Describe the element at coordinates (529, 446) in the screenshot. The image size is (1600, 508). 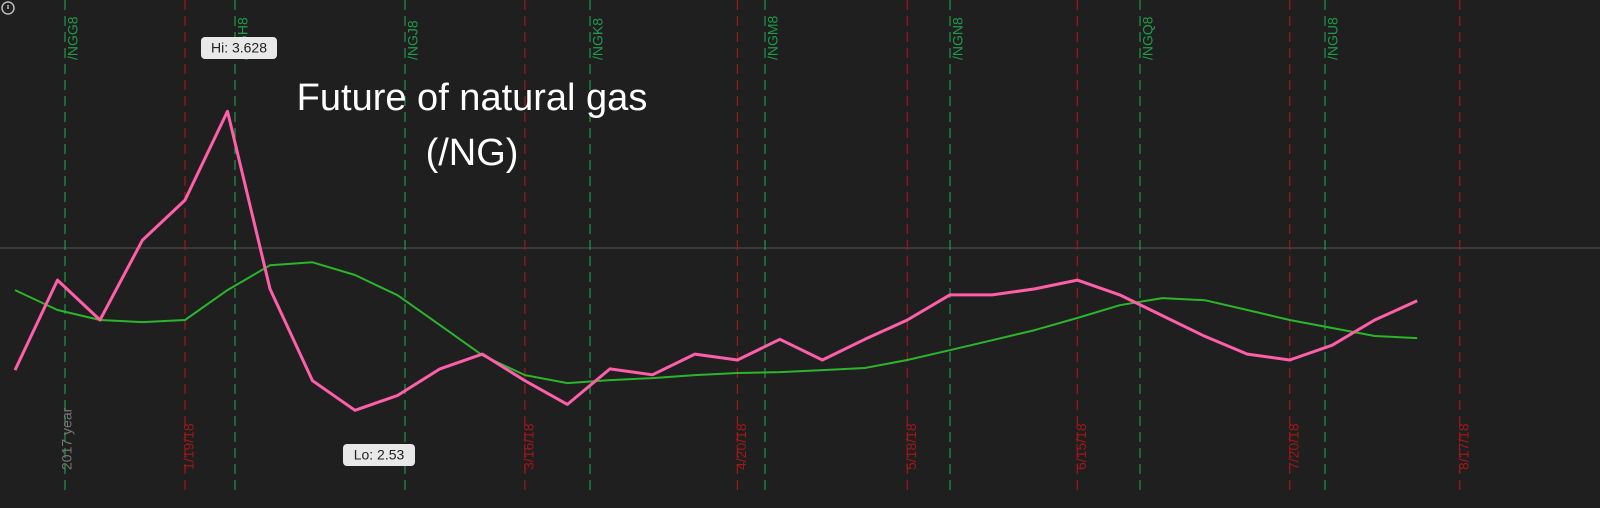
I see `date-label: 3/16/18` at that location.